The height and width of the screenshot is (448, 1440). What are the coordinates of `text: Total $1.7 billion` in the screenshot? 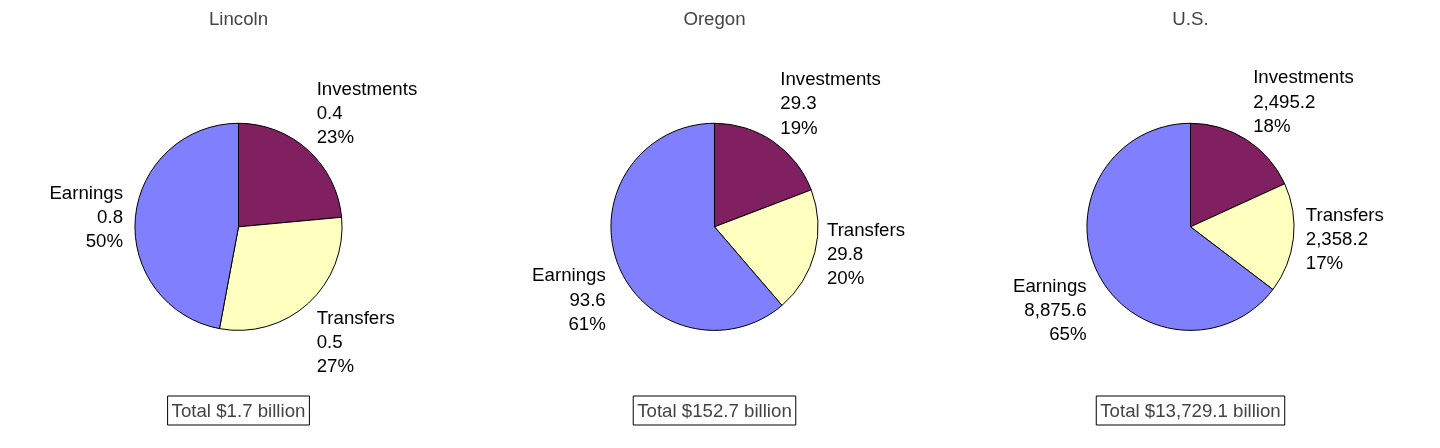 It's located at (238, 410).